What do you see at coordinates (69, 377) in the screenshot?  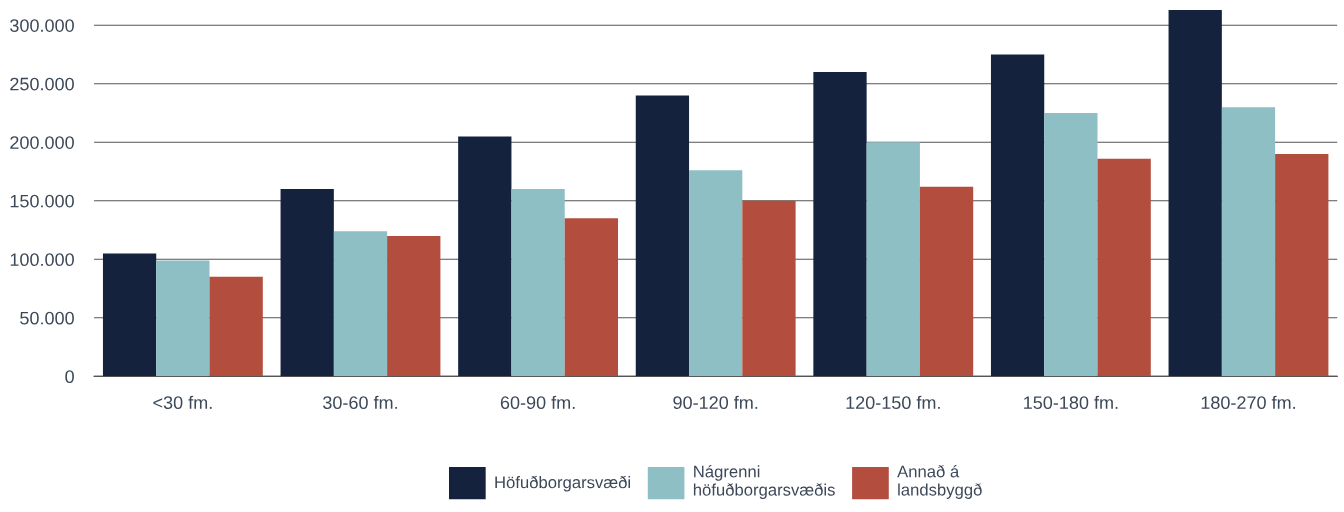 I see `y-tick-label: 0` at bounding box center [69, 377].